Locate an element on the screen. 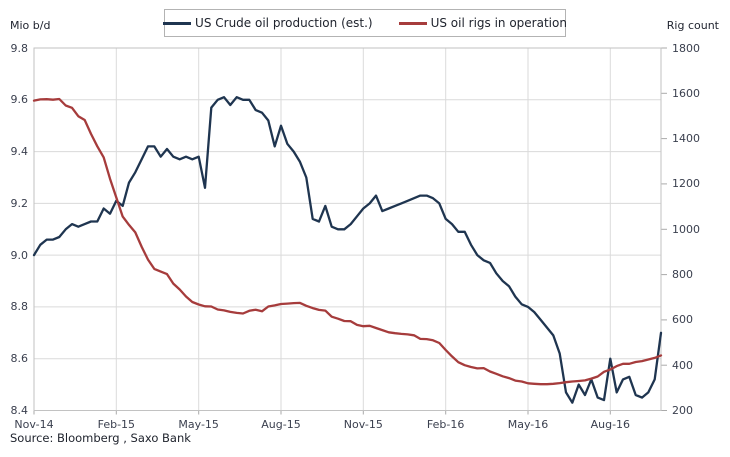  y-right-tick-label: 200 is located at coordinates (682, 410).